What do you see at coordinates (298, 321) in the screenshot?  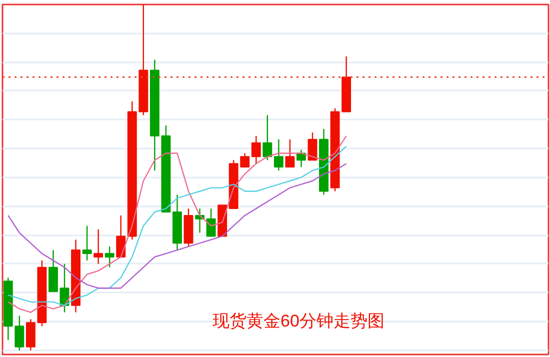 I see `text: 现货黄金60分钟走势图` at bounding box center [298, 321].